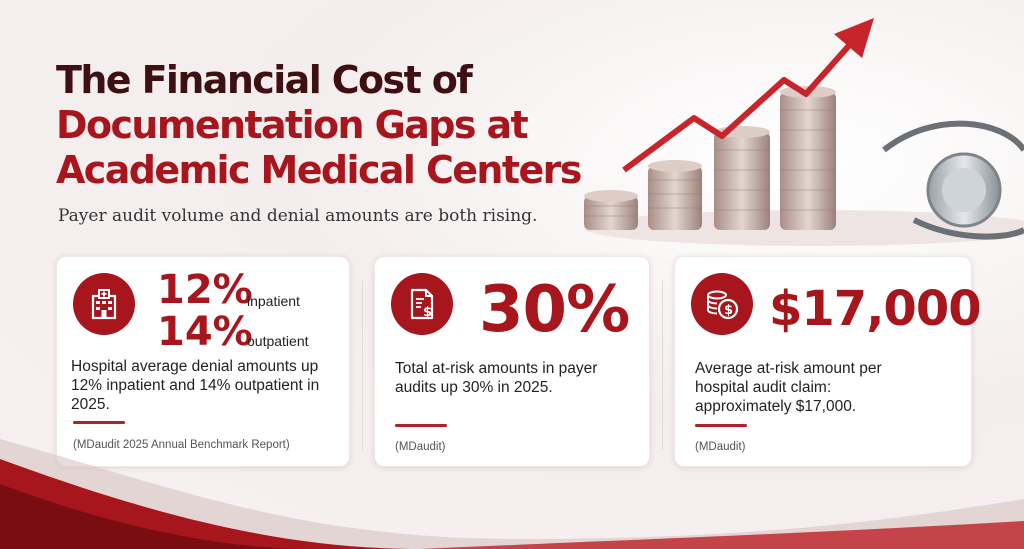 The width and height of the screenshot is (1024, 549). Describe the element at coordinates (292, 125) in the screenshot. I see `title-line-2: Documentation Gaps at` at that location.